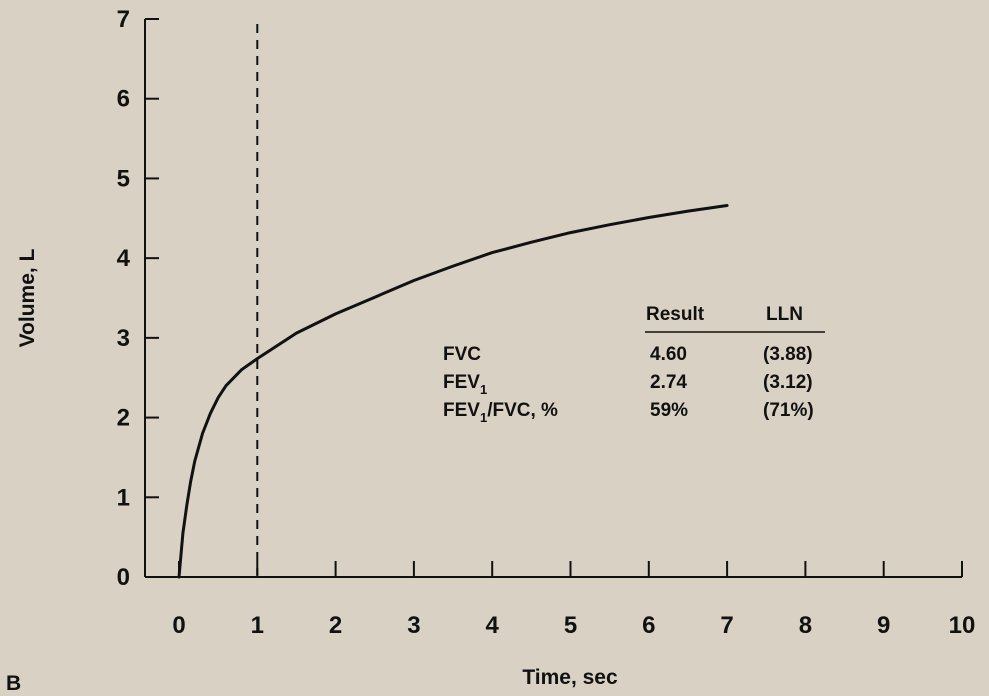 This screenshot has width=989, height=696. Describe the element at coordinates (883, 625) in the screenshot. I see `x-tick-label: 9` at that location.